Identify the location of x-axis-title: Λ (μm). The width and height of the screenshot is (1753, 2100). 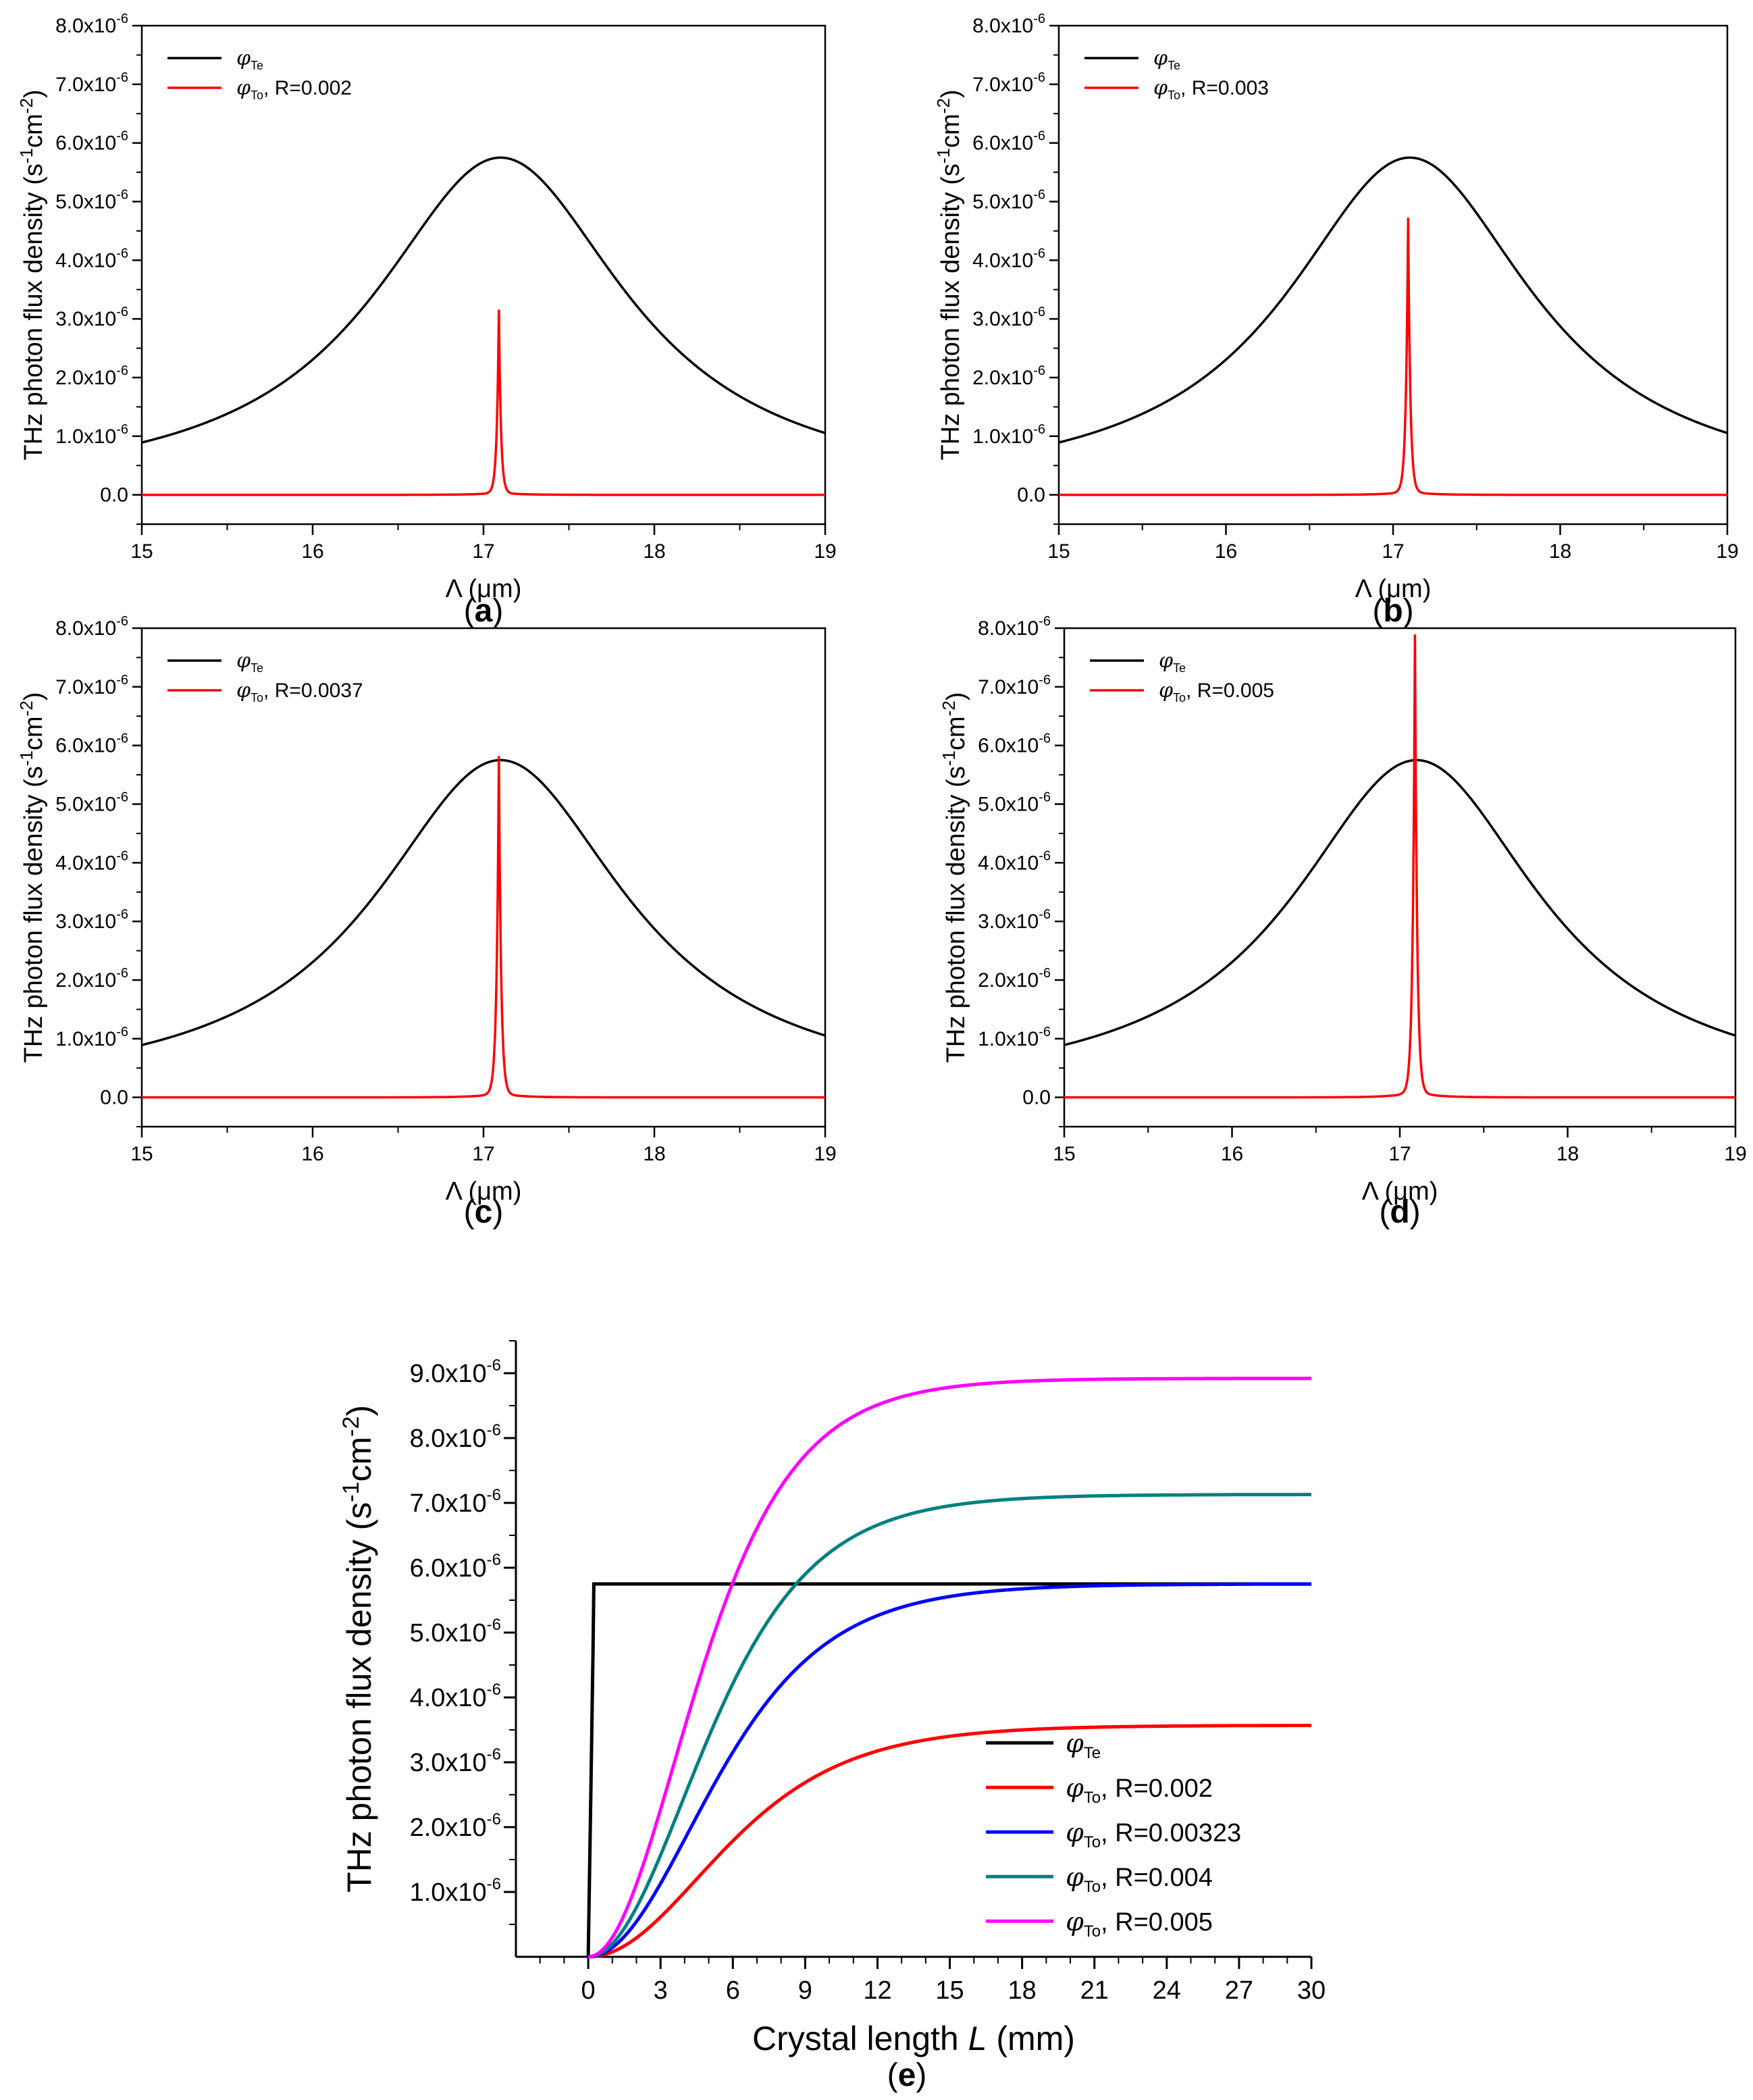
(484, 1192).